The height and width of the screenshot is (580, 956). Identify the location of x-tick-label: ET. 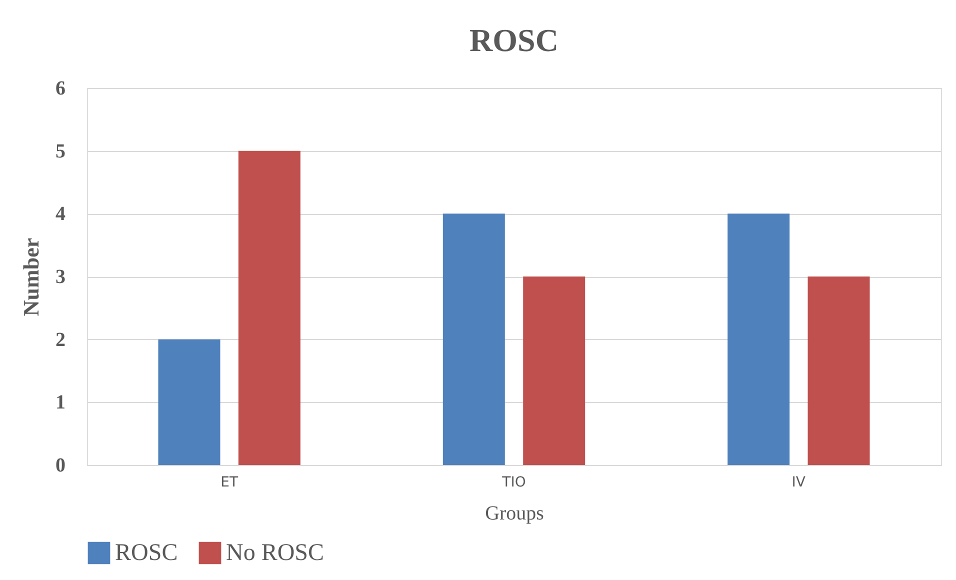
(229, 482).